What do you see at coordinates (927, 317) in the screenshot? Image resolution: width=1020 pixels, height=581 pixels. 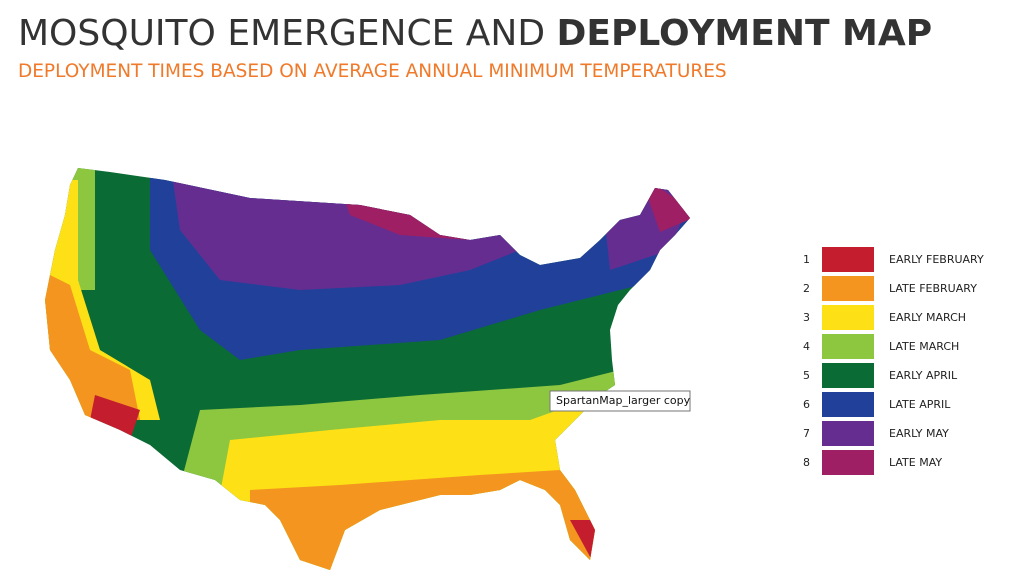 I see `legend-label: EARLY MARCH` at bounding box center [927, 317].